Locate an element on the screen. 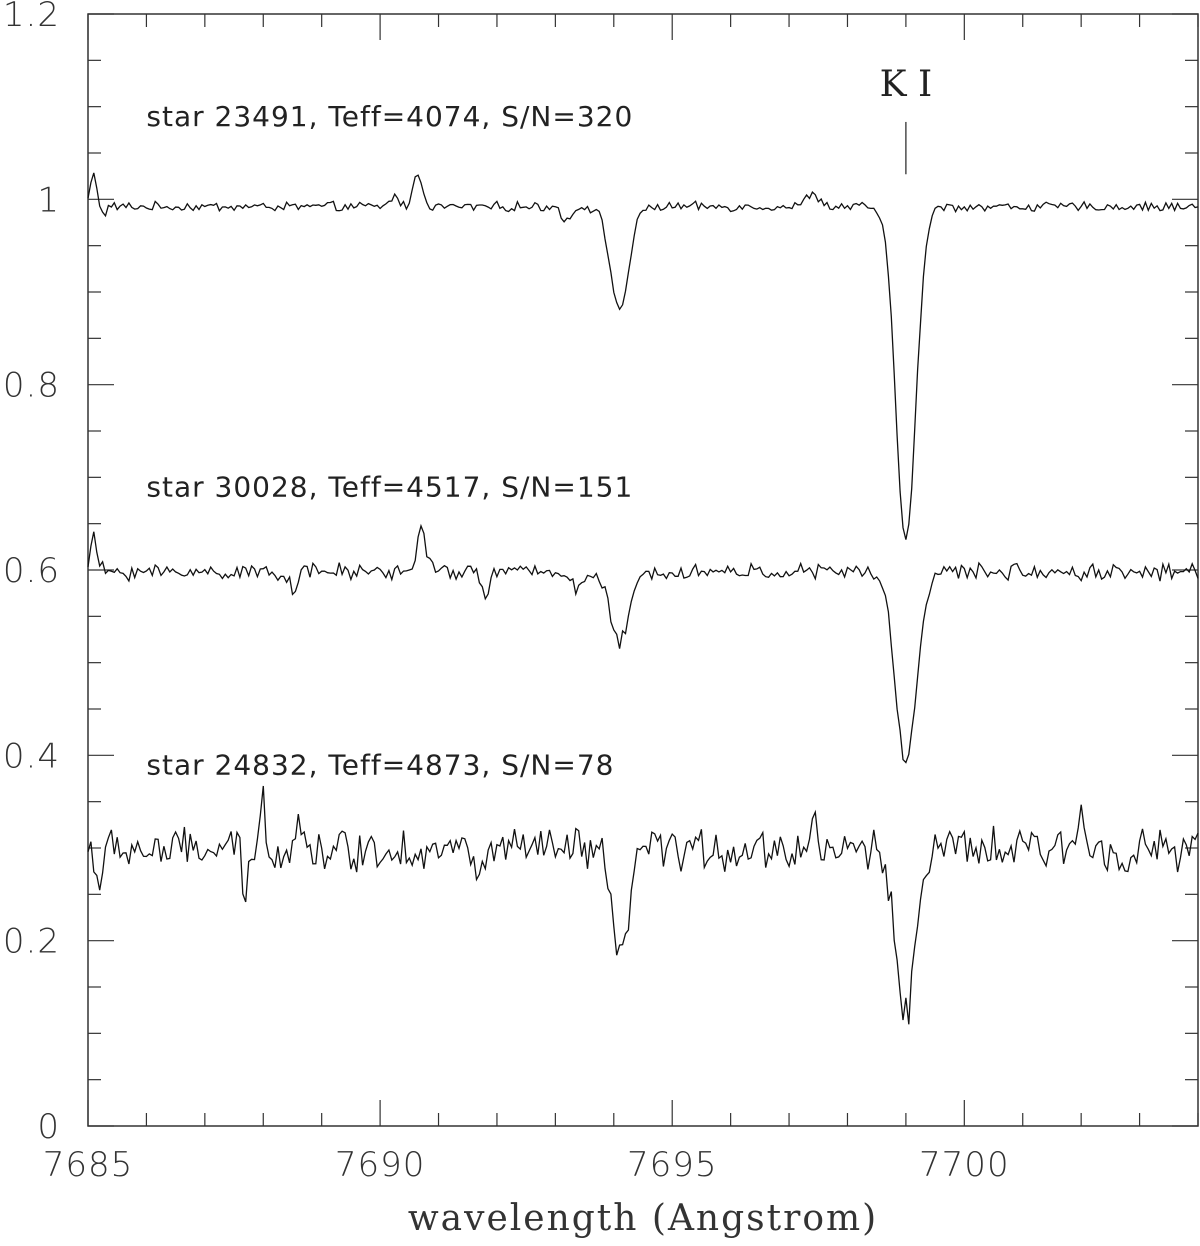  y-tick-label: 0 is located at coordinates (48, 1127).